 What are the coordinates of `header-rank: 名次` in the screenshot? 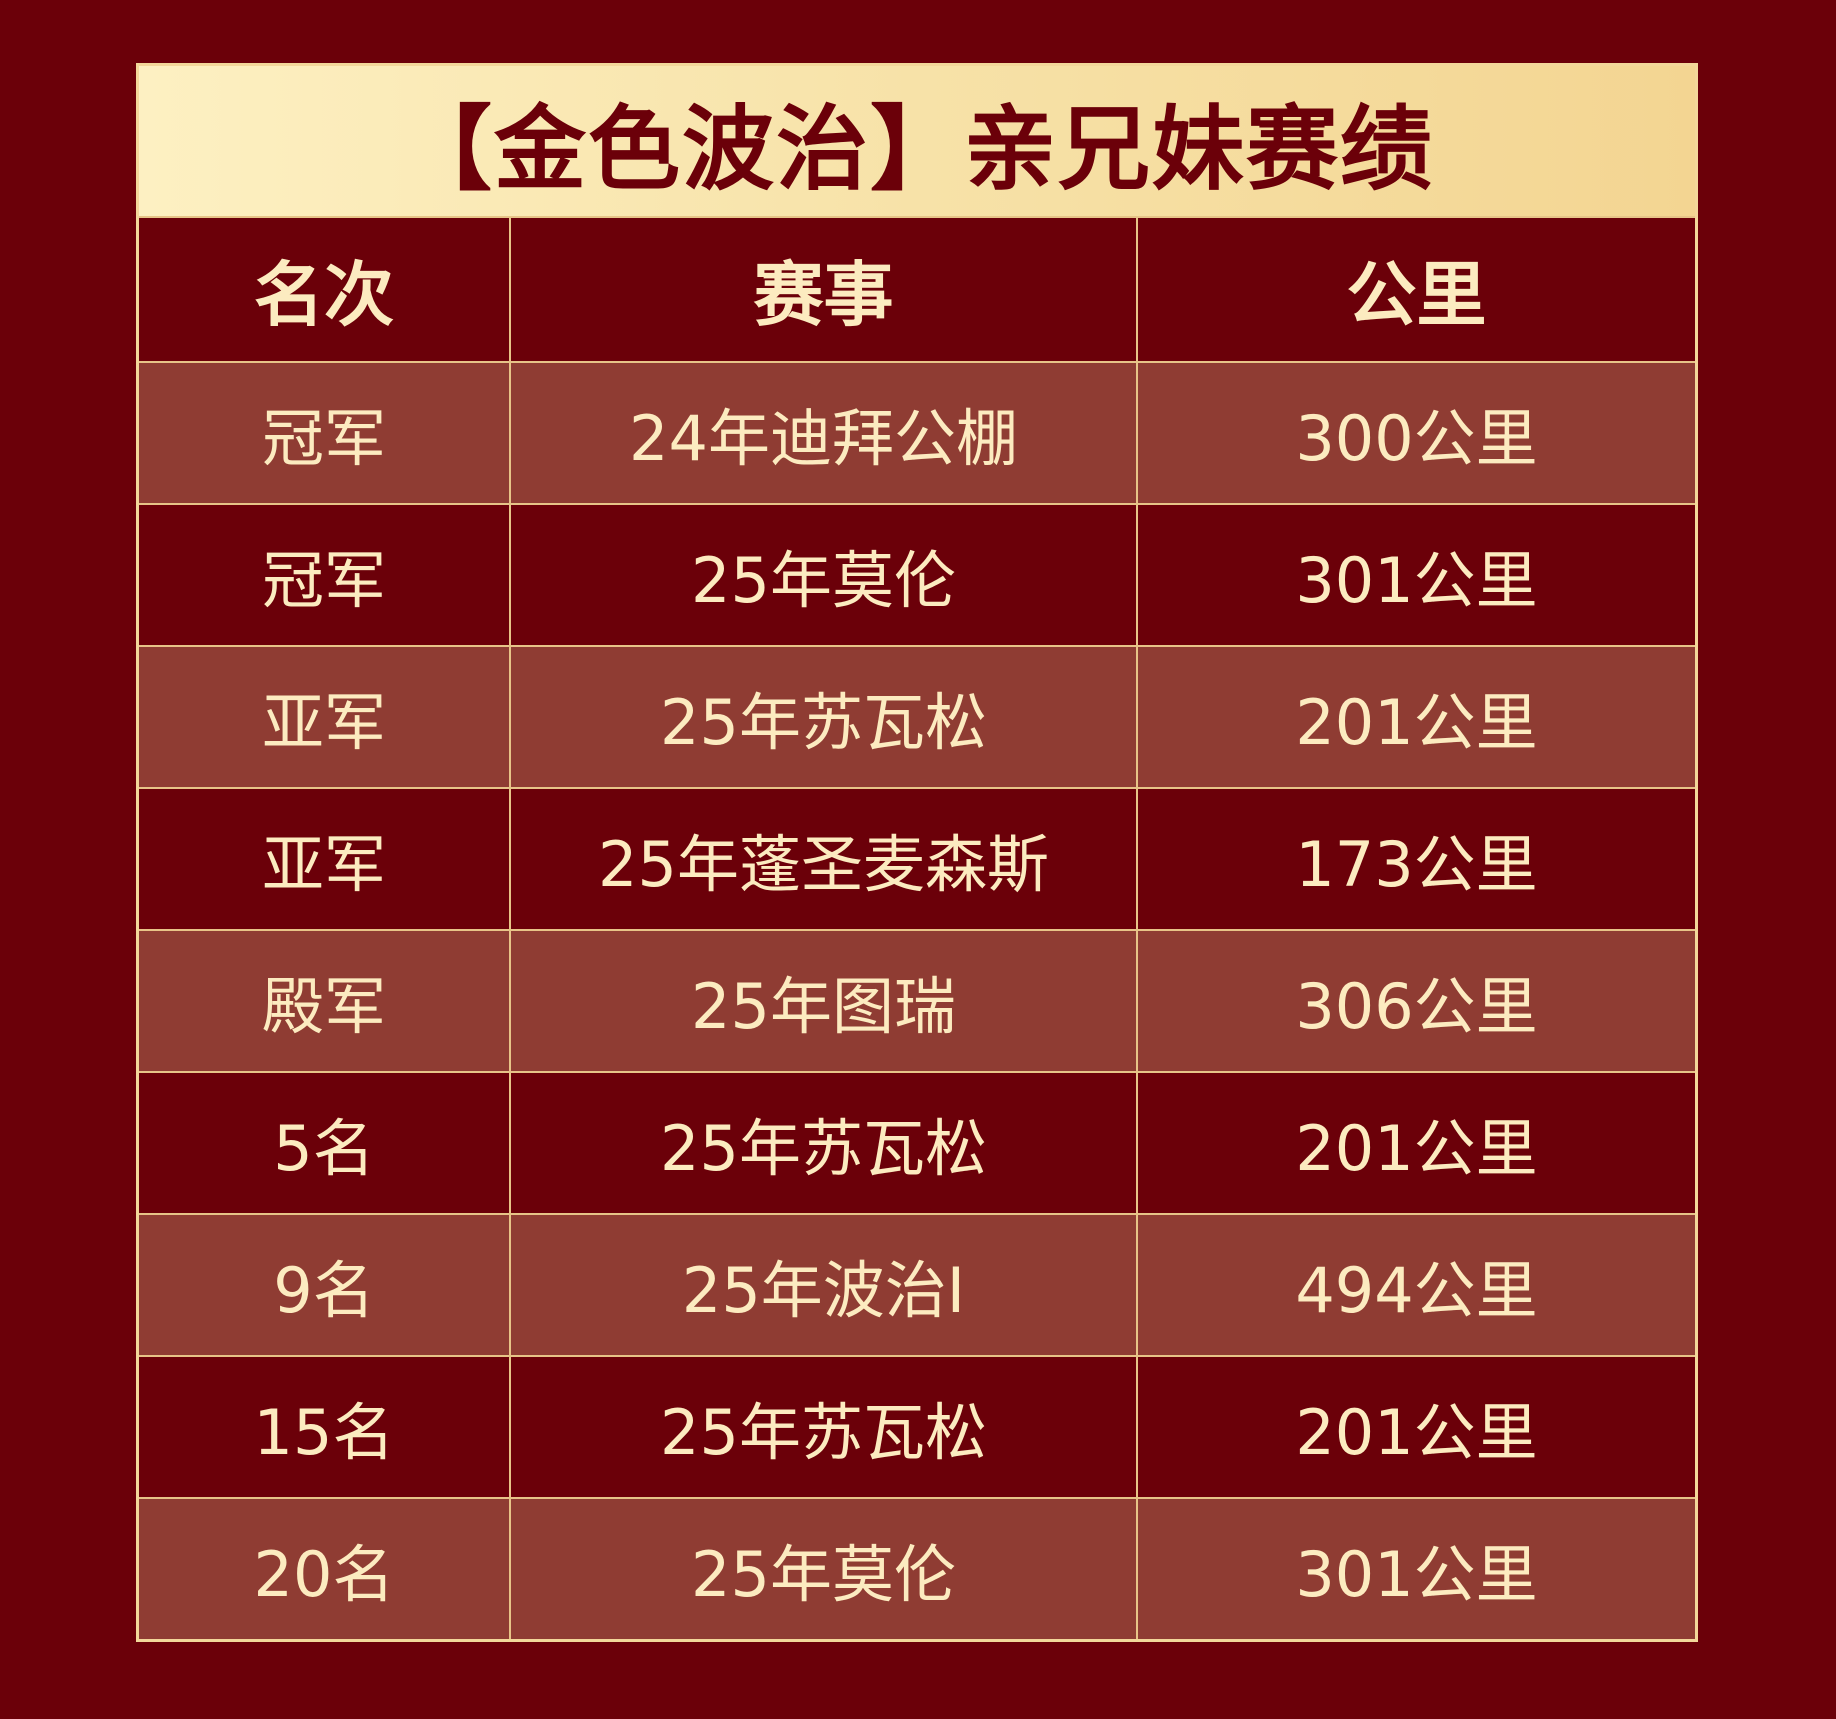 It's located at (324, 295).